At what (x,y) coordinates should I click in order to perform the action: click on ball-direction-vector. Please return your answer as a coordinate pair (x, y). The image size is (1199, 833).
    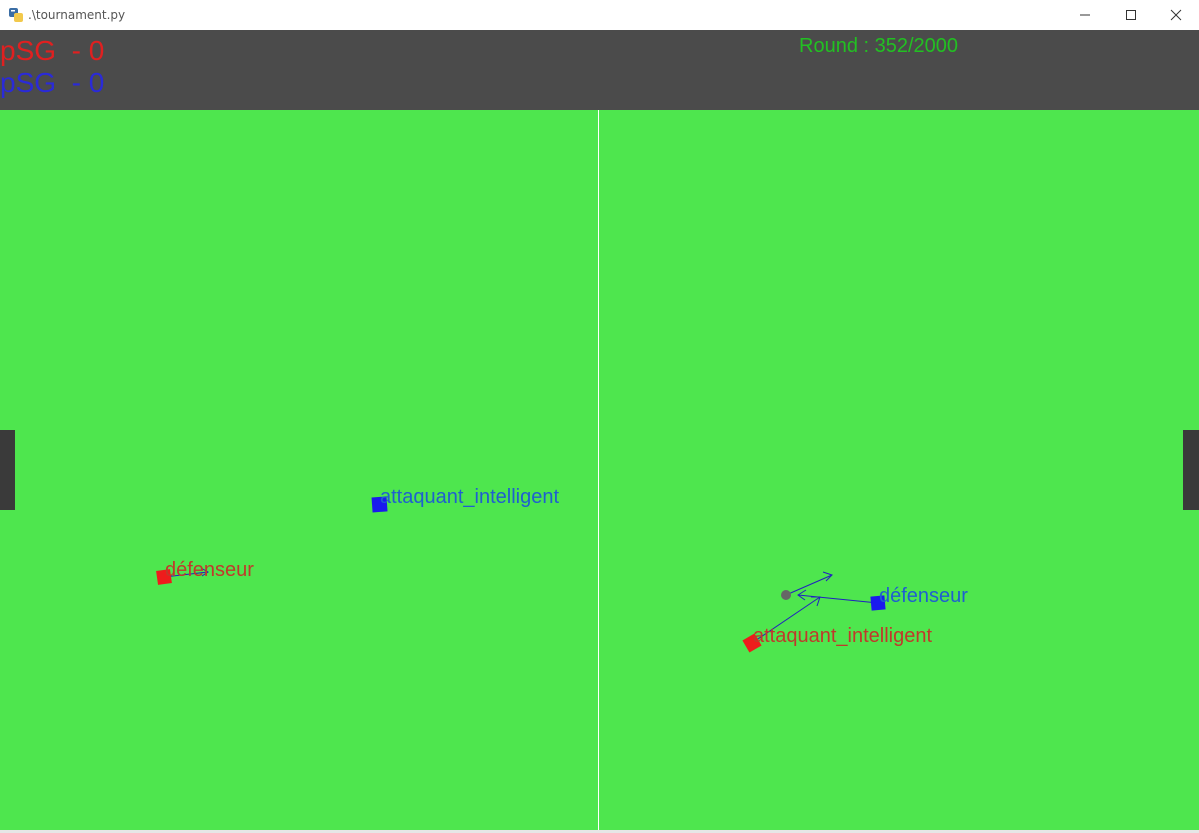
    Looking at the image, I should click on (809, 585).